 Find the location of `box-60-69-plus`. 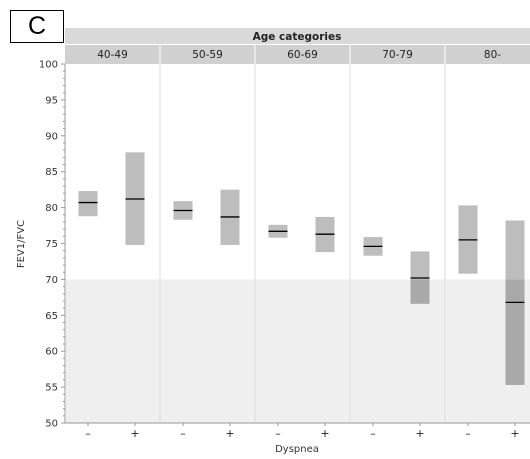

box-60-69-plus is located at coordinates (325, 234).